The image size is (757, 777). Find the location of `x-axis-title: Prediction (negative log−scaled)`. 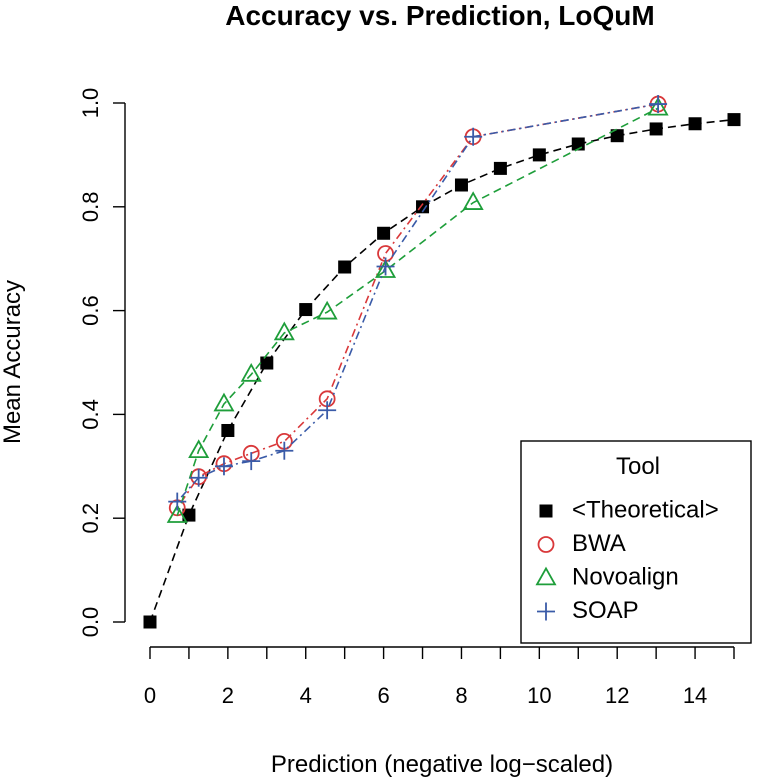

x-axis-title: Prediction (negative log−scaled) is located at coordinates (442, 764).